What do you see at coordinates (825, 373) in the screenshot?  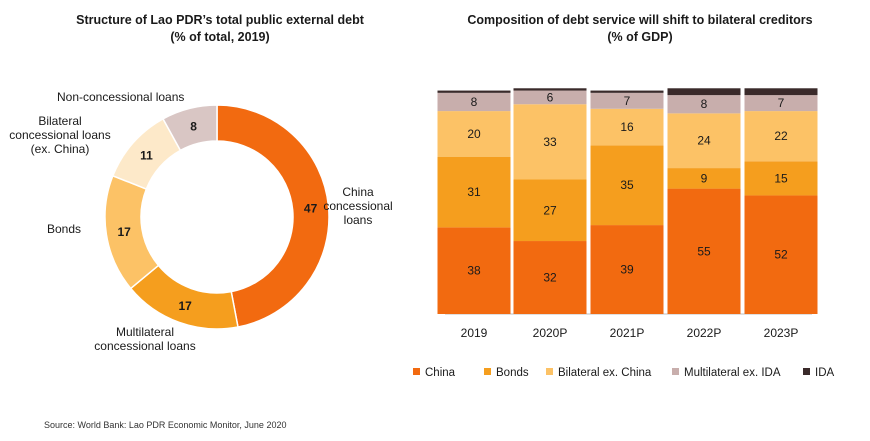 I see `legend-label: IDA` at bounding box center [825, 373].